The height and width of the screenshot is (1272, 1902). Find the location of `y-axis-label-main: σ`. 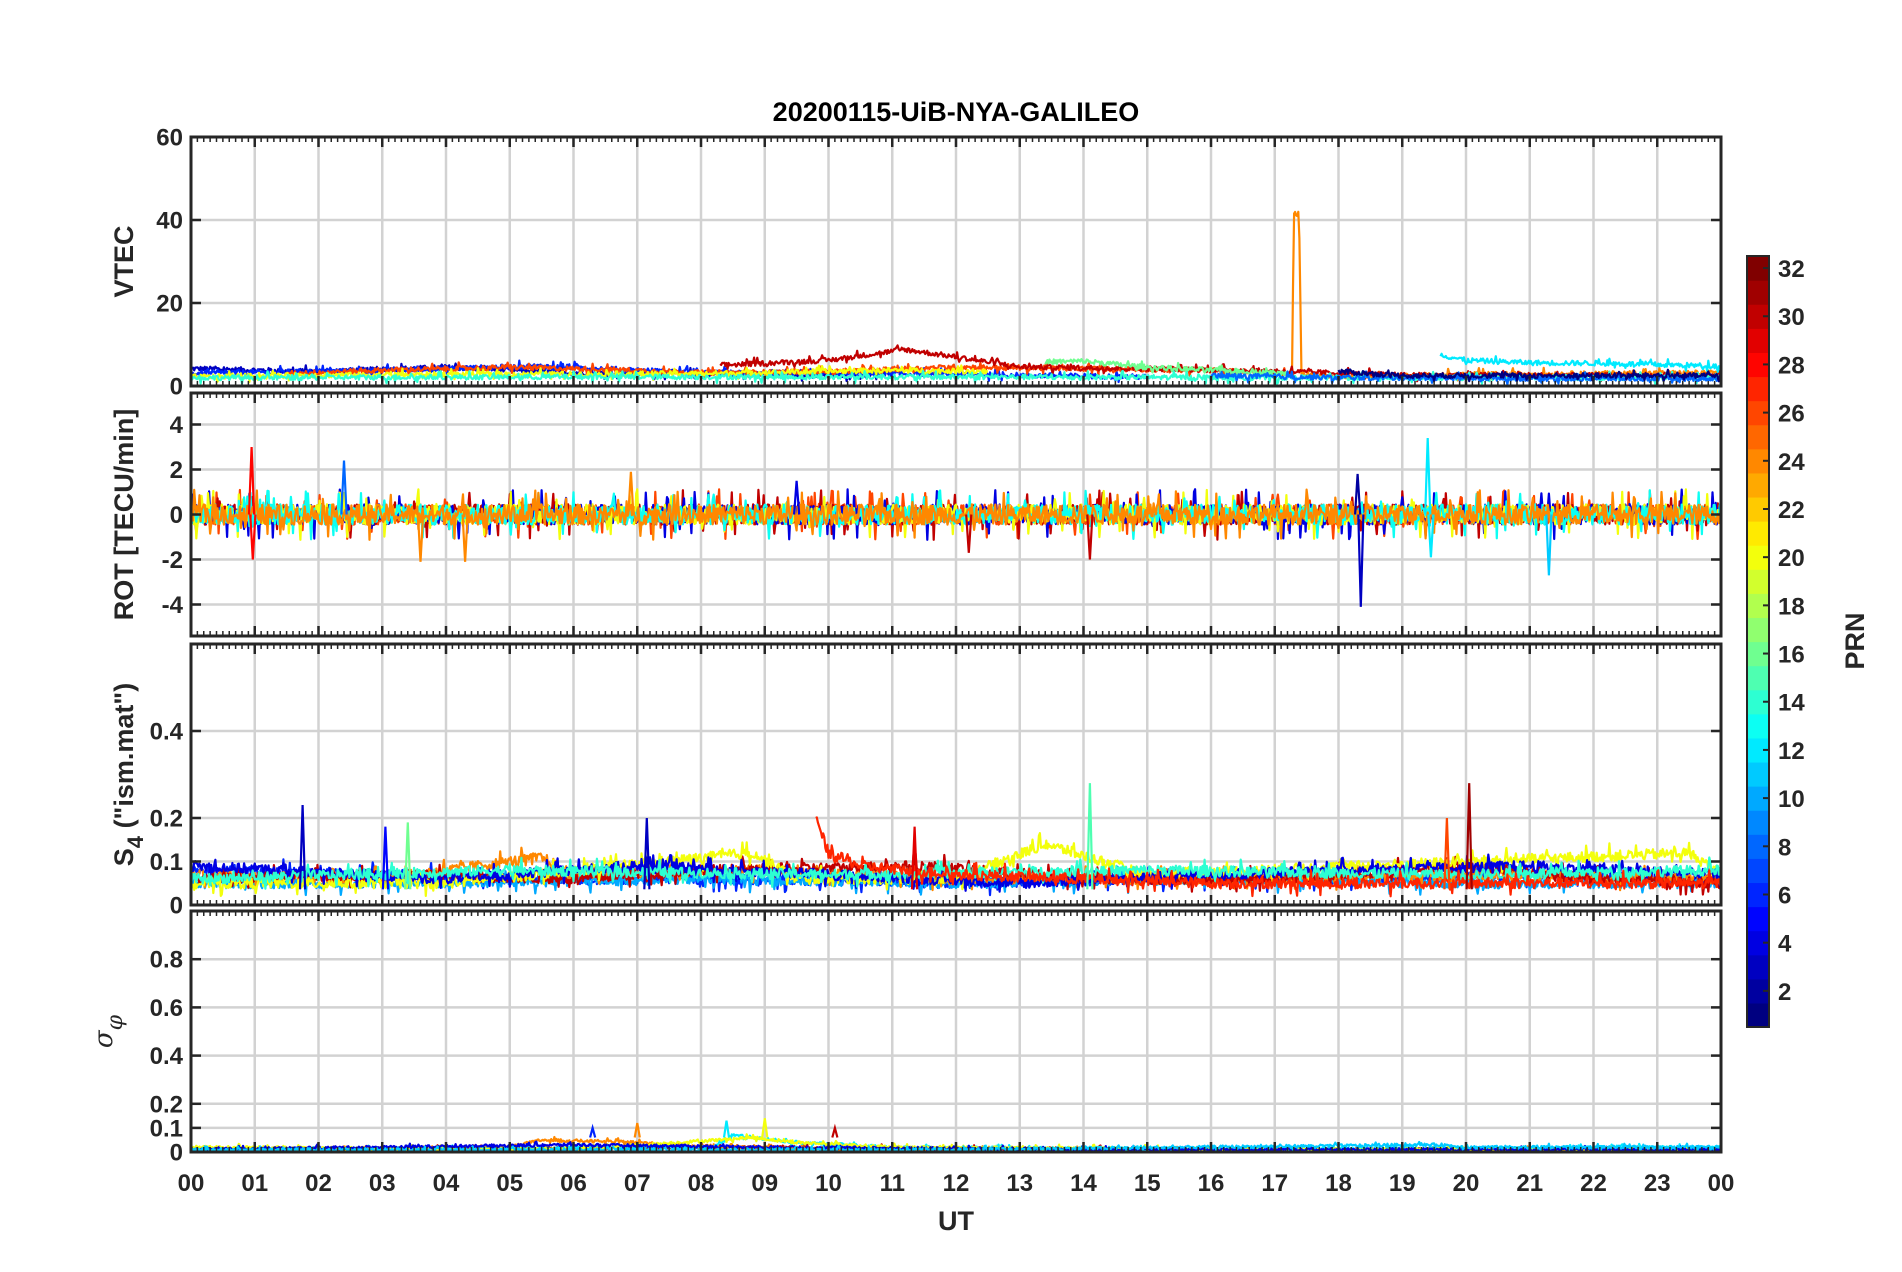

y-axis-label-main: σ is located at coordinates (104, 1038).